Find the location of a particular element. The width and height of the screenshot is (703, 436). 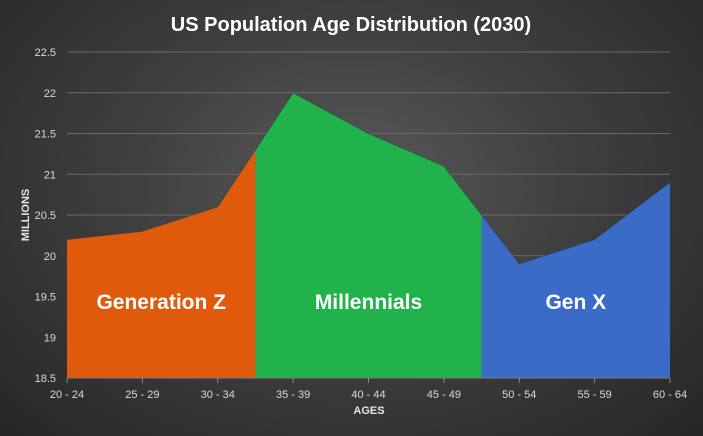

segment-label: Millennials is located at coordinates (368, 302).